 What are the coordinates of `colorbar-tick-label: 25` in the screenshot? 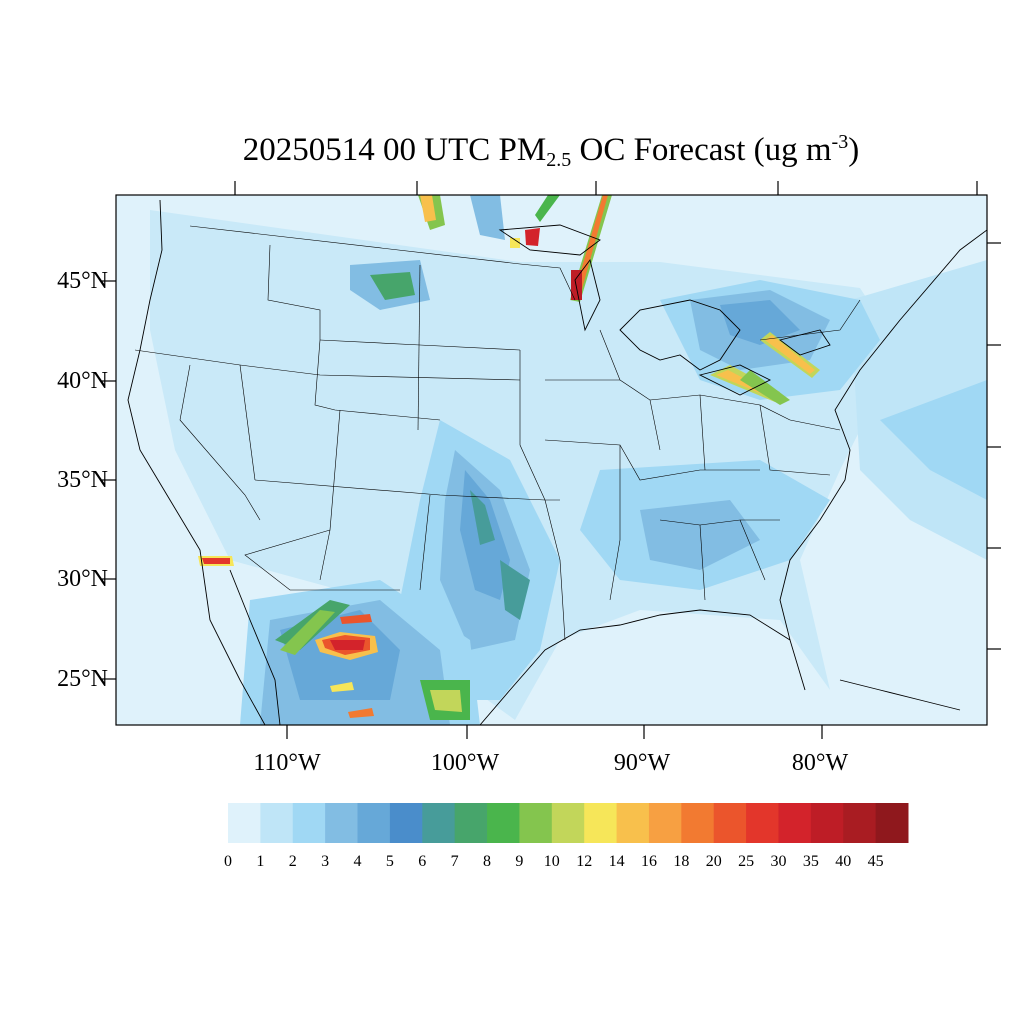 It's located at (746, 861).